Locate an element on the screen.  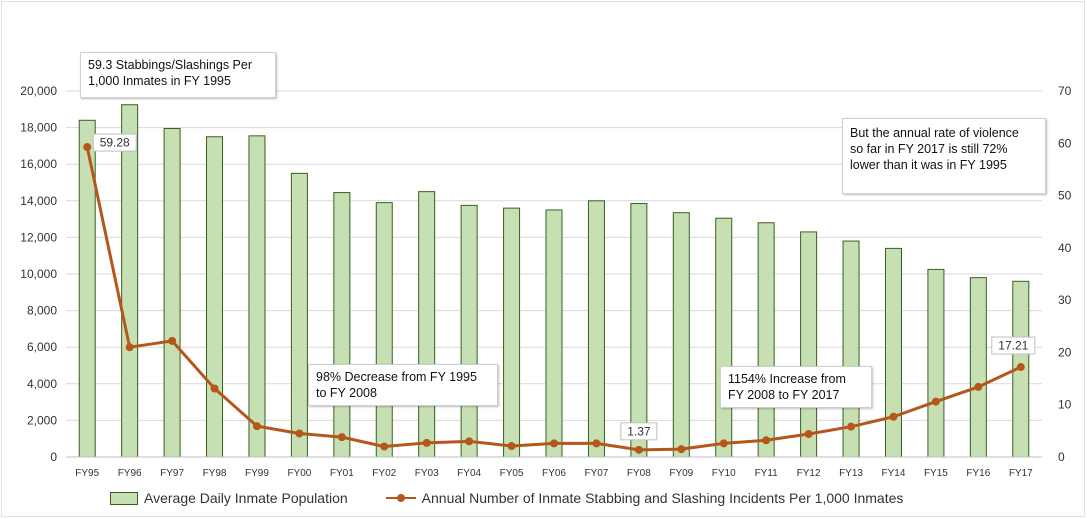
annotation-line: 98% Decrease from FY 1995 is located at coordinates (396, 377).